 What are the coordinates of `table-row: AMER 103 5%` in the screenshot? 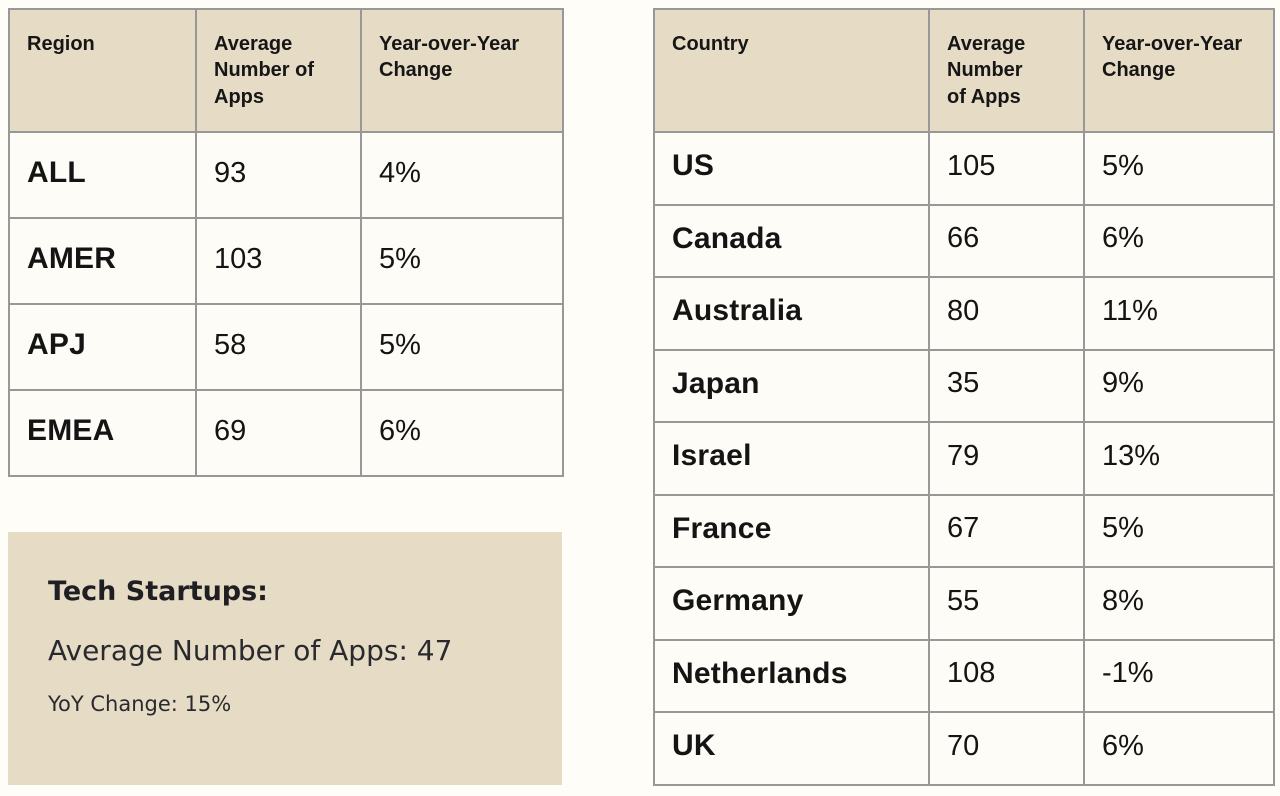 It's located at (286, 261).